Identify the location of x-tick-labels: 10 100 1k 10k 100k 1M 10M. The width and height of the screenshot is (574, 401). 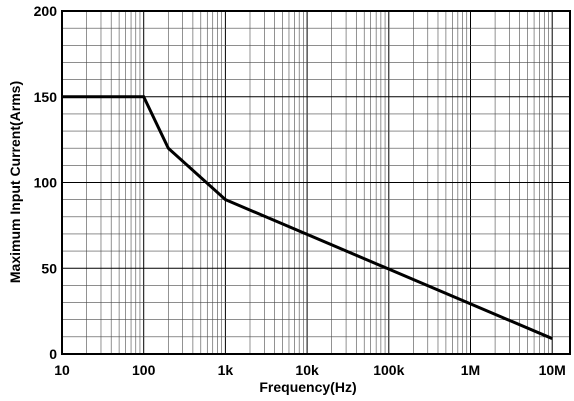
(310, 370).